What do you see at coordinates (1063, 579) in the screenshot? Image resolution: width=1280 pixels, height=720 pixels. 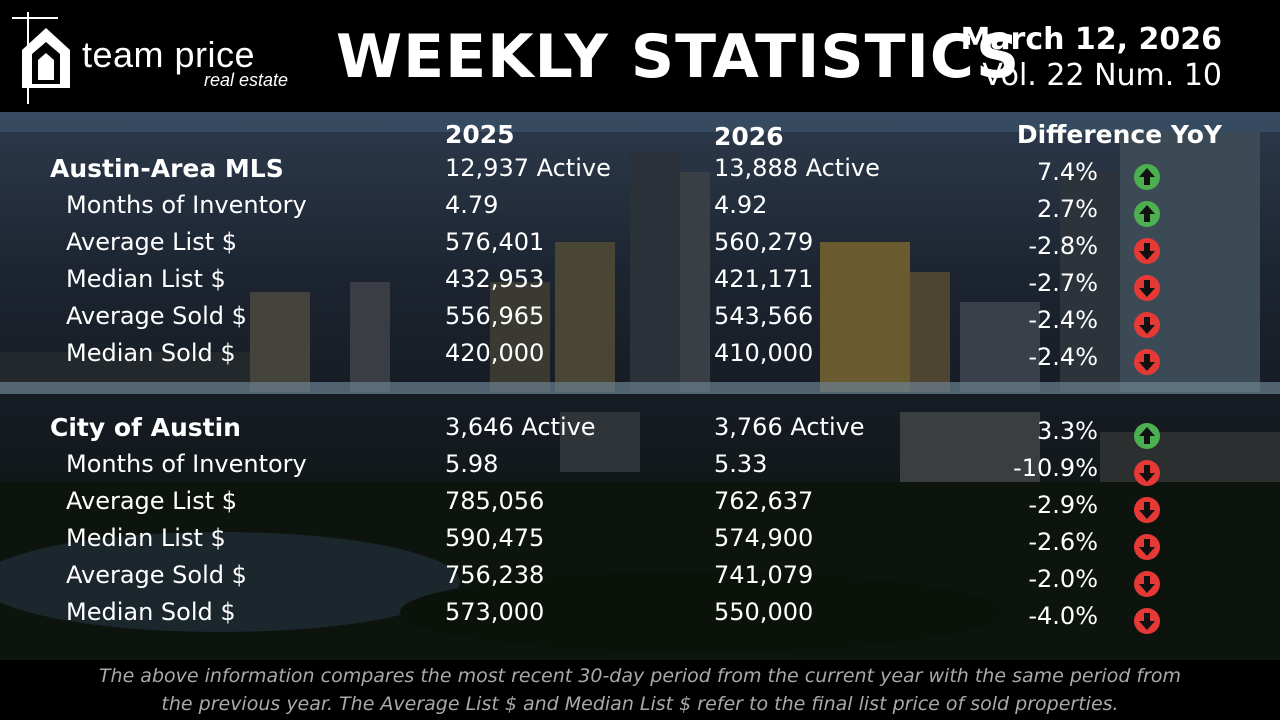 I see `row-difference: -2.0%` at bounding box center [1063, 579].